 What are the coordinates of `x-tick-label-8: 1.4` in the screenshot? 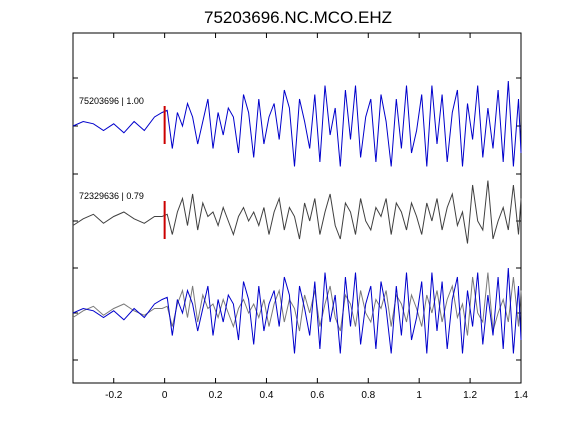 It's located at (521, 395).